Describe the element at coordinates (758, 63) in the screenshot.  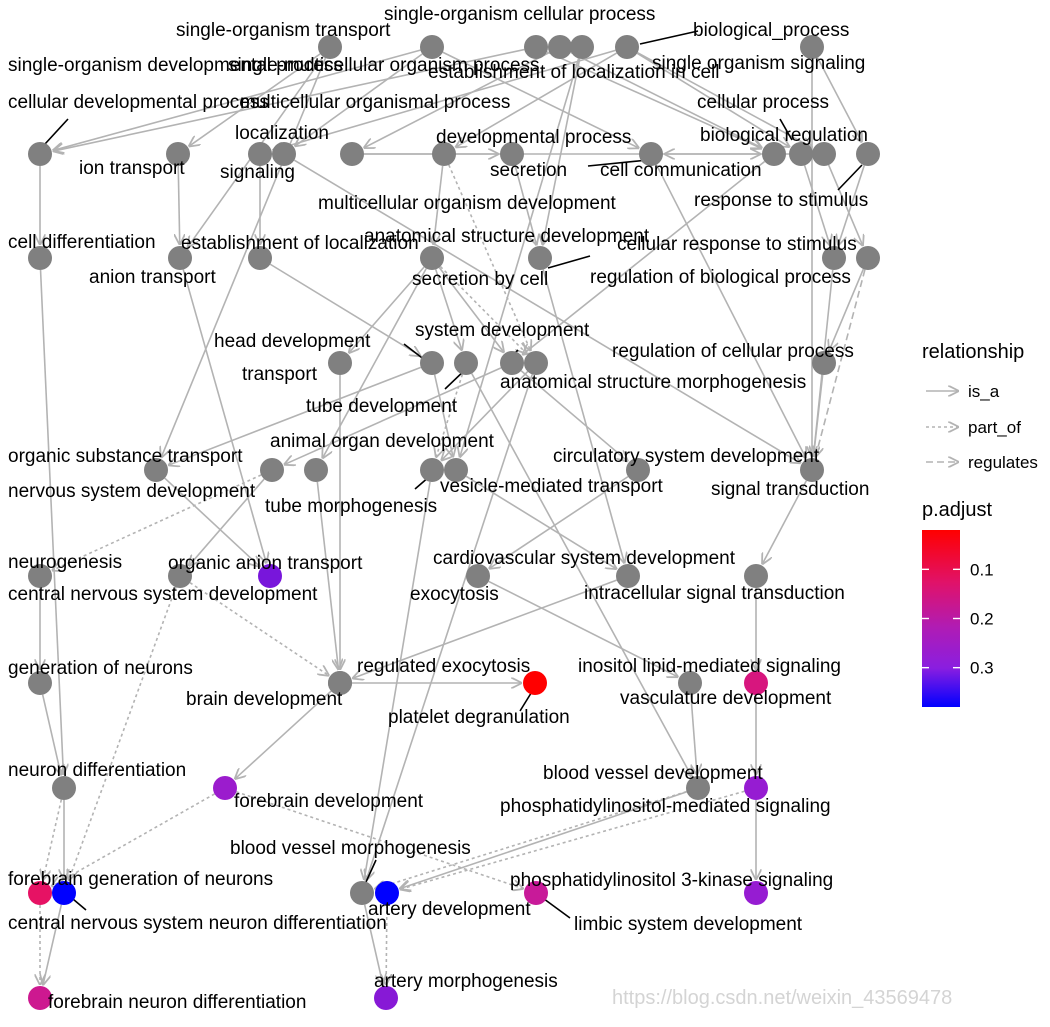
I see `label-single-organism-signaling: single organism signaling` at that location.